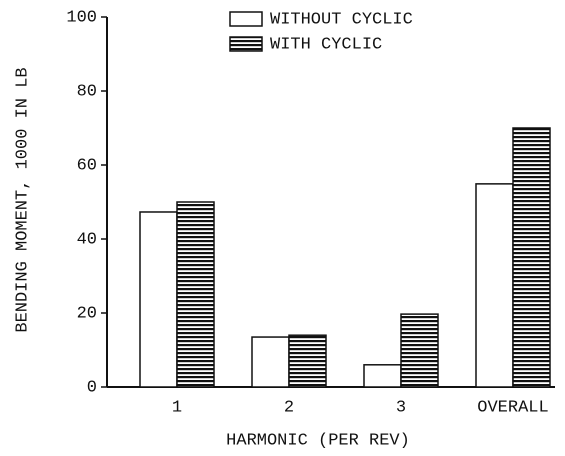  What do you see at coordinates (87, 165) in the screenshot?
I see `y-tick-label: 60` at bounding box center [87, 165].